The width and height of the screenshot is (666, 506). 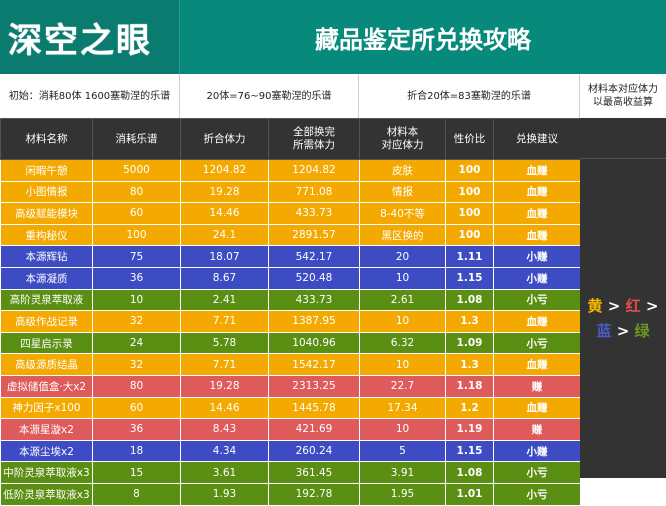 What do you see at coordinates (402, 386) in the screenshot?
I see `cell-mat: 22.7` at bounding box center [402, 386].